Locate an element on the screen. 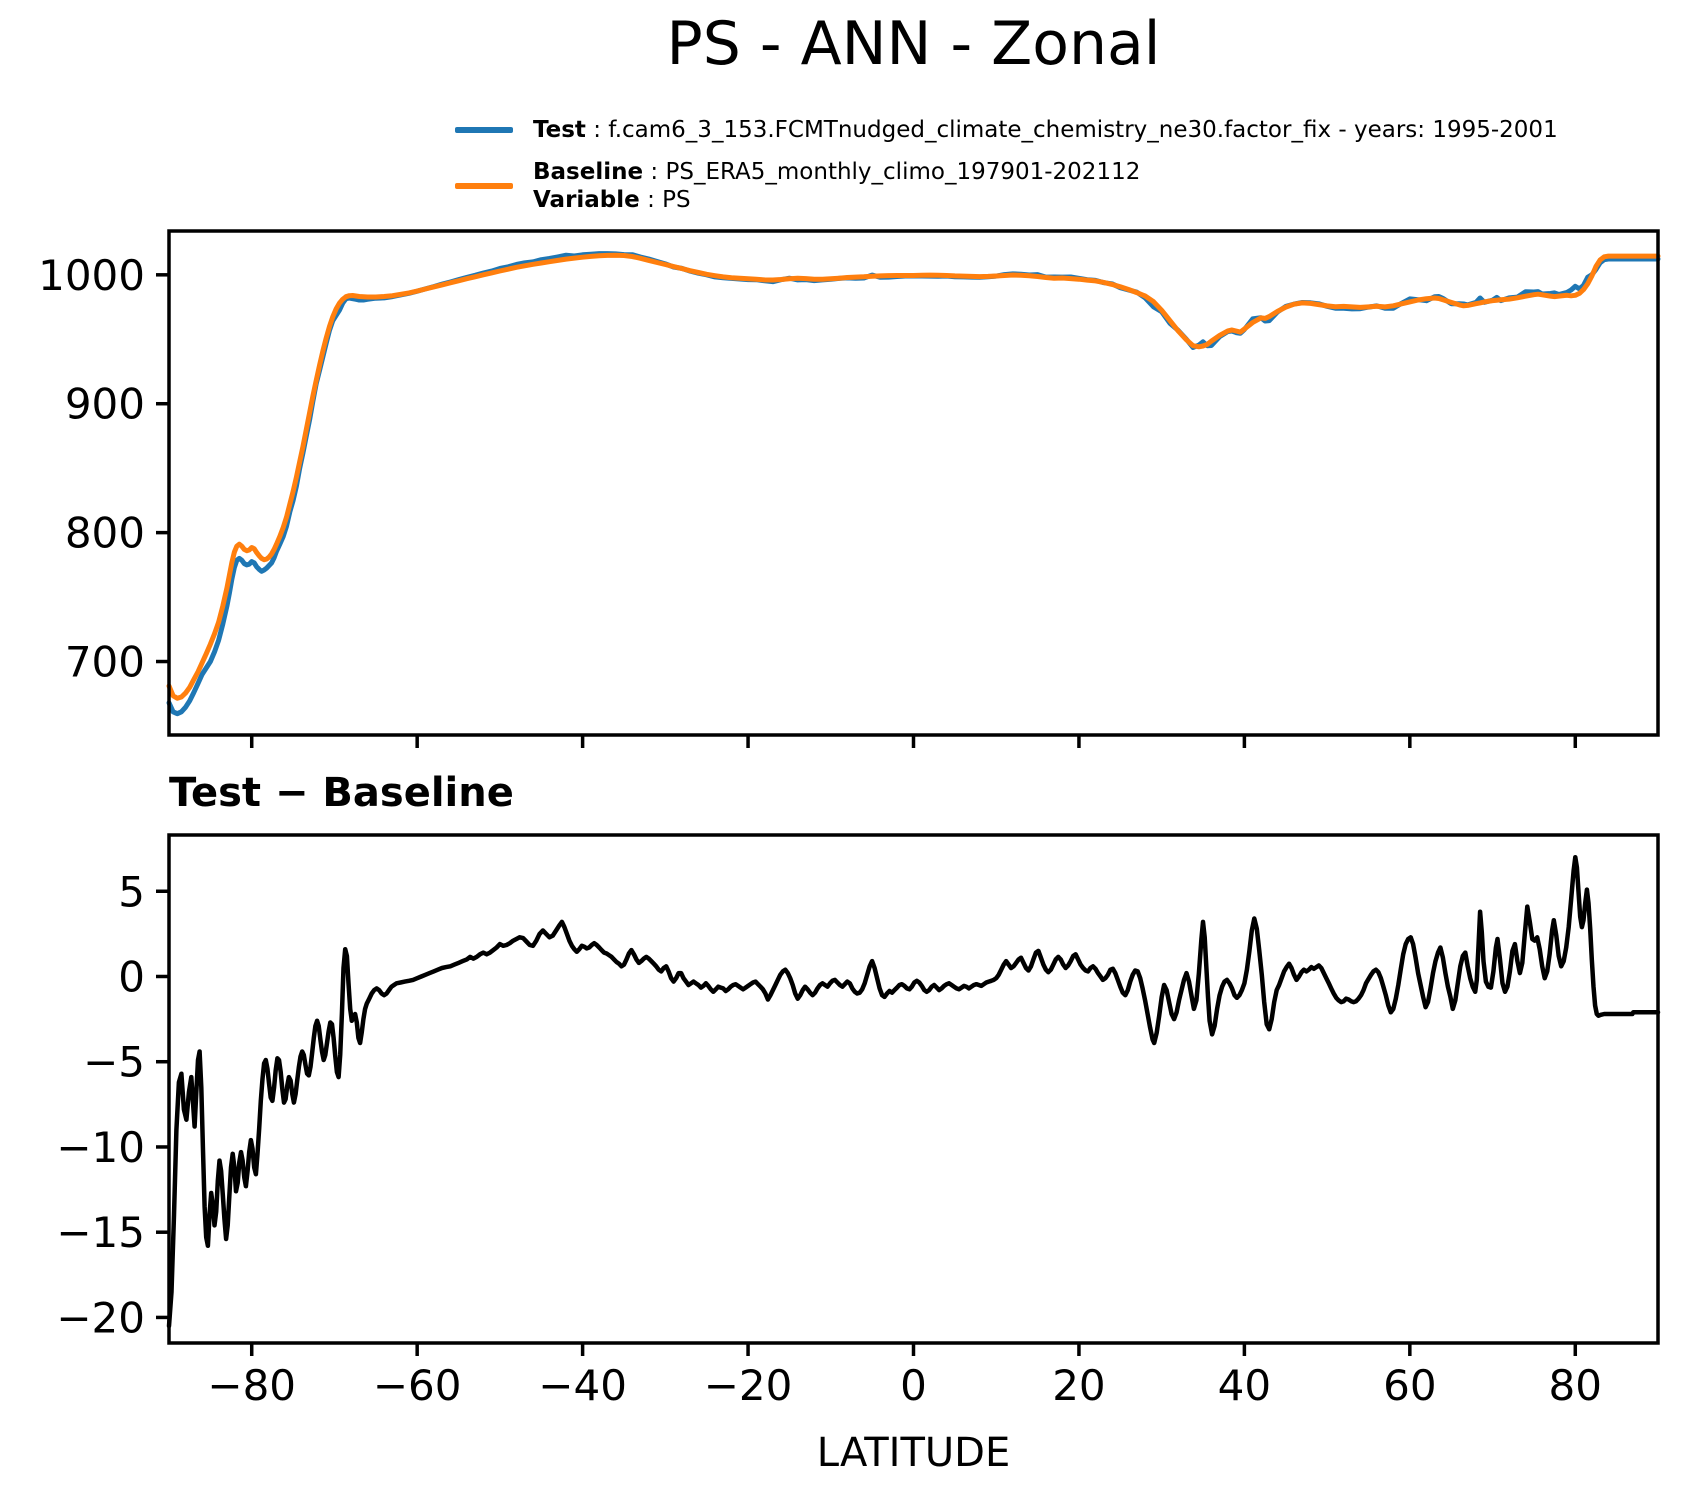 This screenshot has width=1683, height=1496. y-tick-label: 700 is located at coordinates (105, 662).